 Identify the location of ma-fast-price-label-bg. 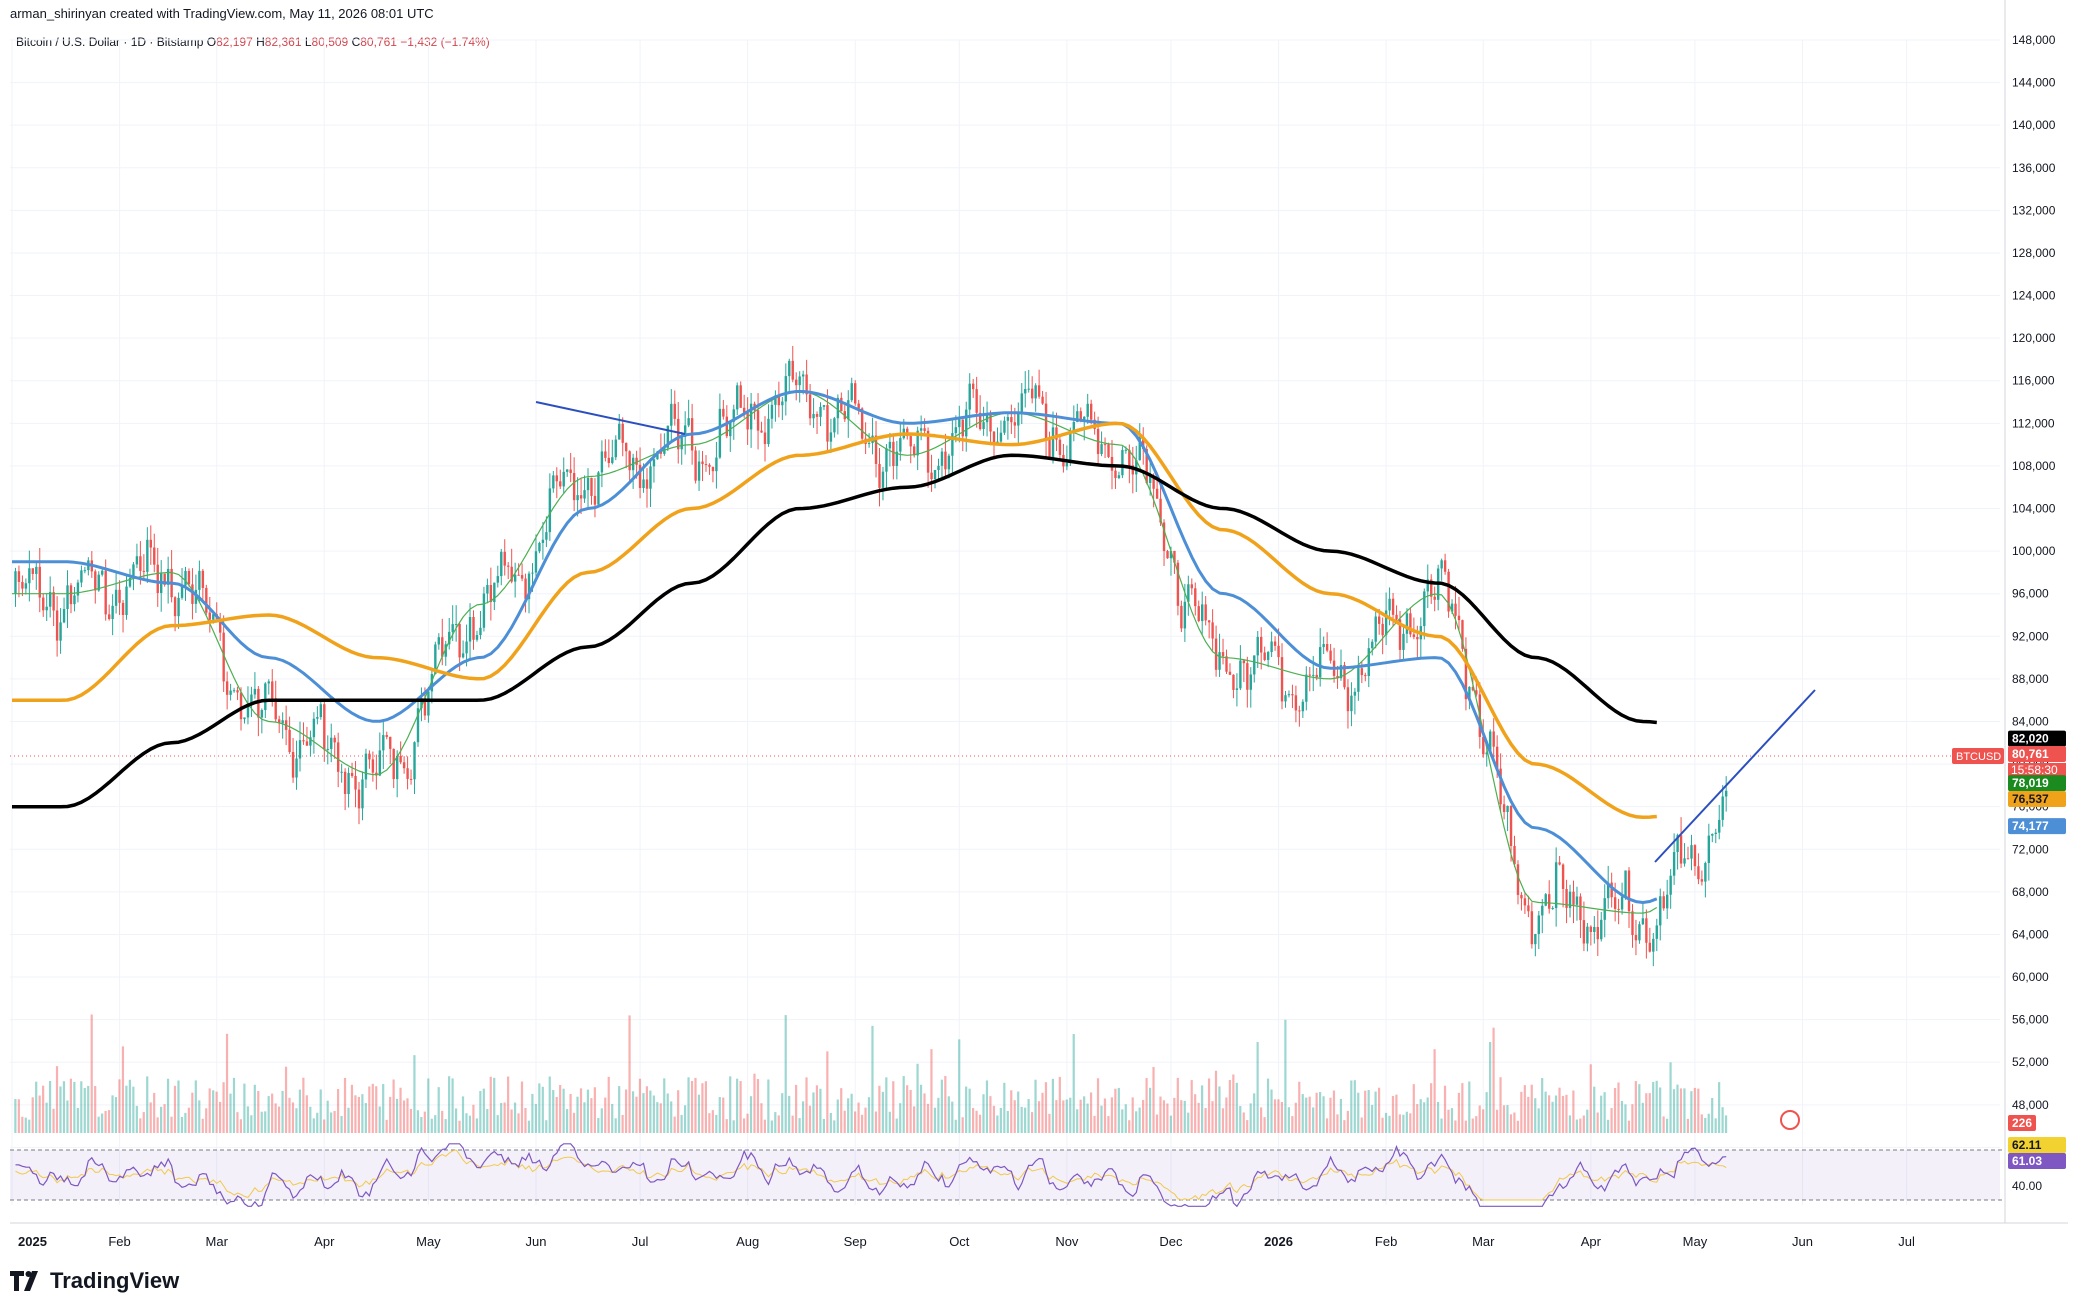
(2037, 783).